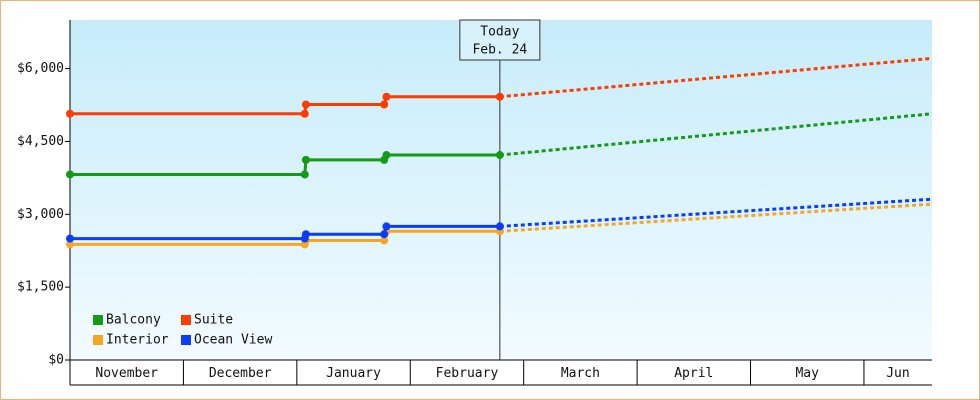 This screenshot has height=400, width=980. I want to click on x-tick-label: April, so click(693, 373).